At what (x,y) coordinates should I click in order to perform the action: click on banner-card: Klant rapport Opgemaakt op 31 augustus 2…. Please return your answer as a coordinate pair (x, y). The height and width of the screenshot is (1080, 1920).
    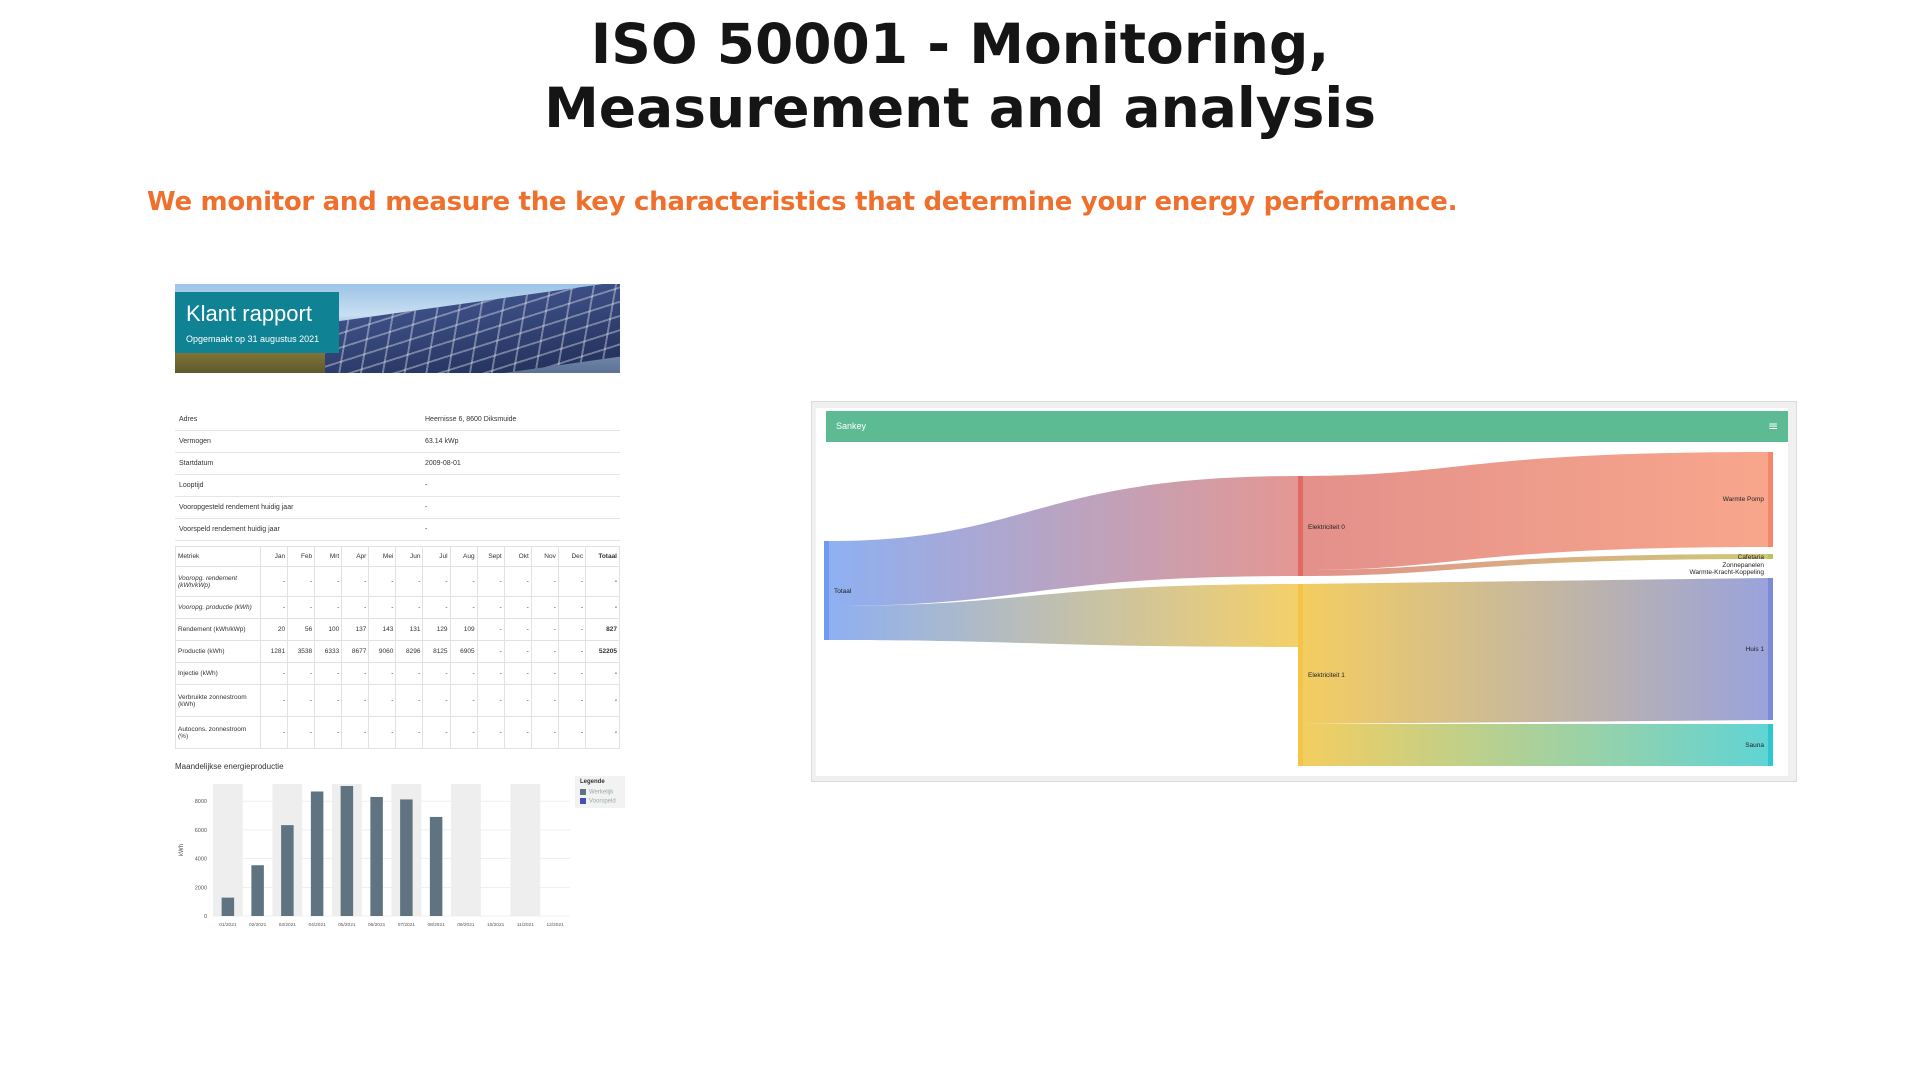
    Looking at the image, I should click on (257, 322).